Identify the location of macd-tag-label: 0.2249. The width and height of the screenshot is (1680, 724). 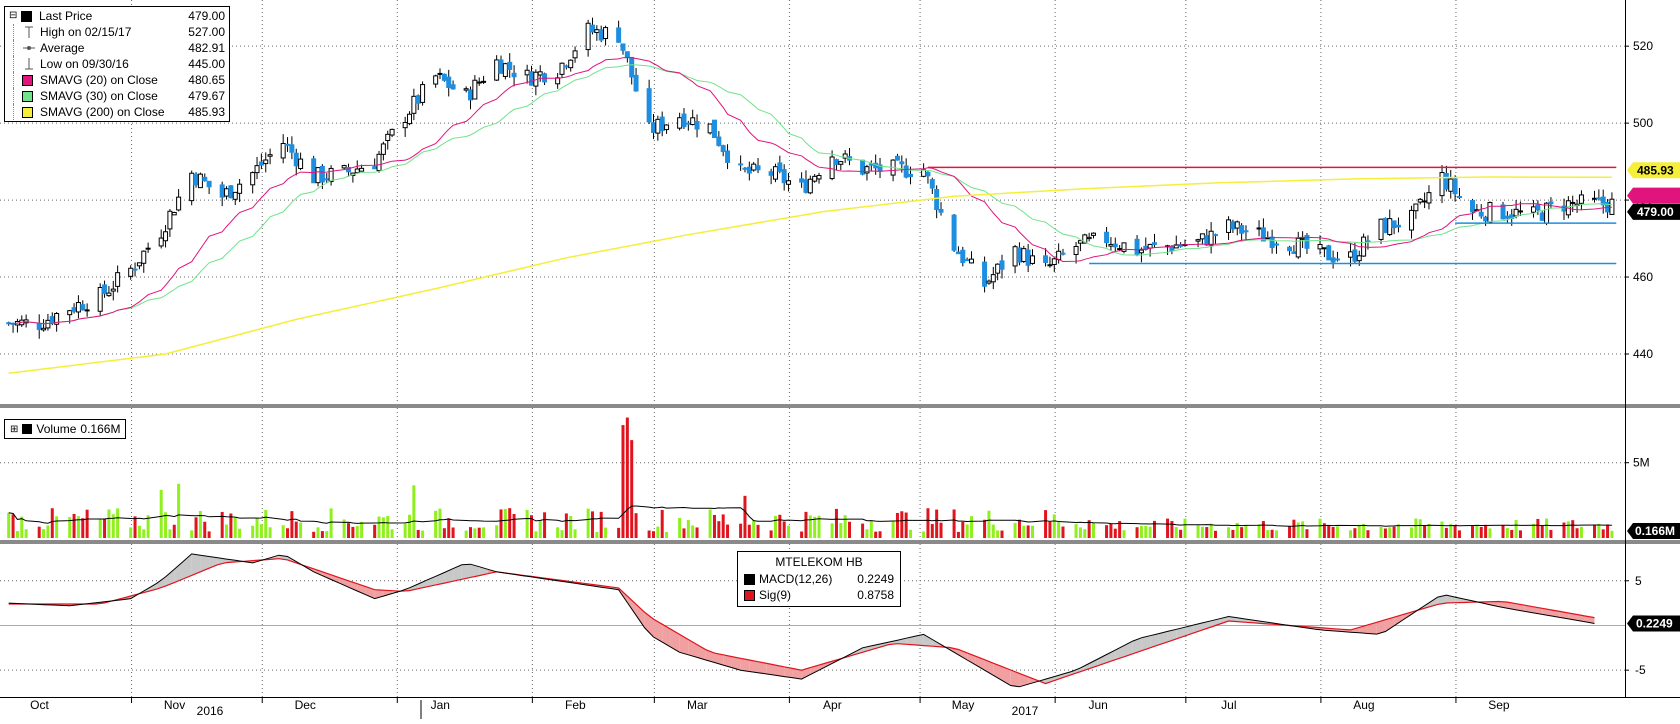
(1654, 623).